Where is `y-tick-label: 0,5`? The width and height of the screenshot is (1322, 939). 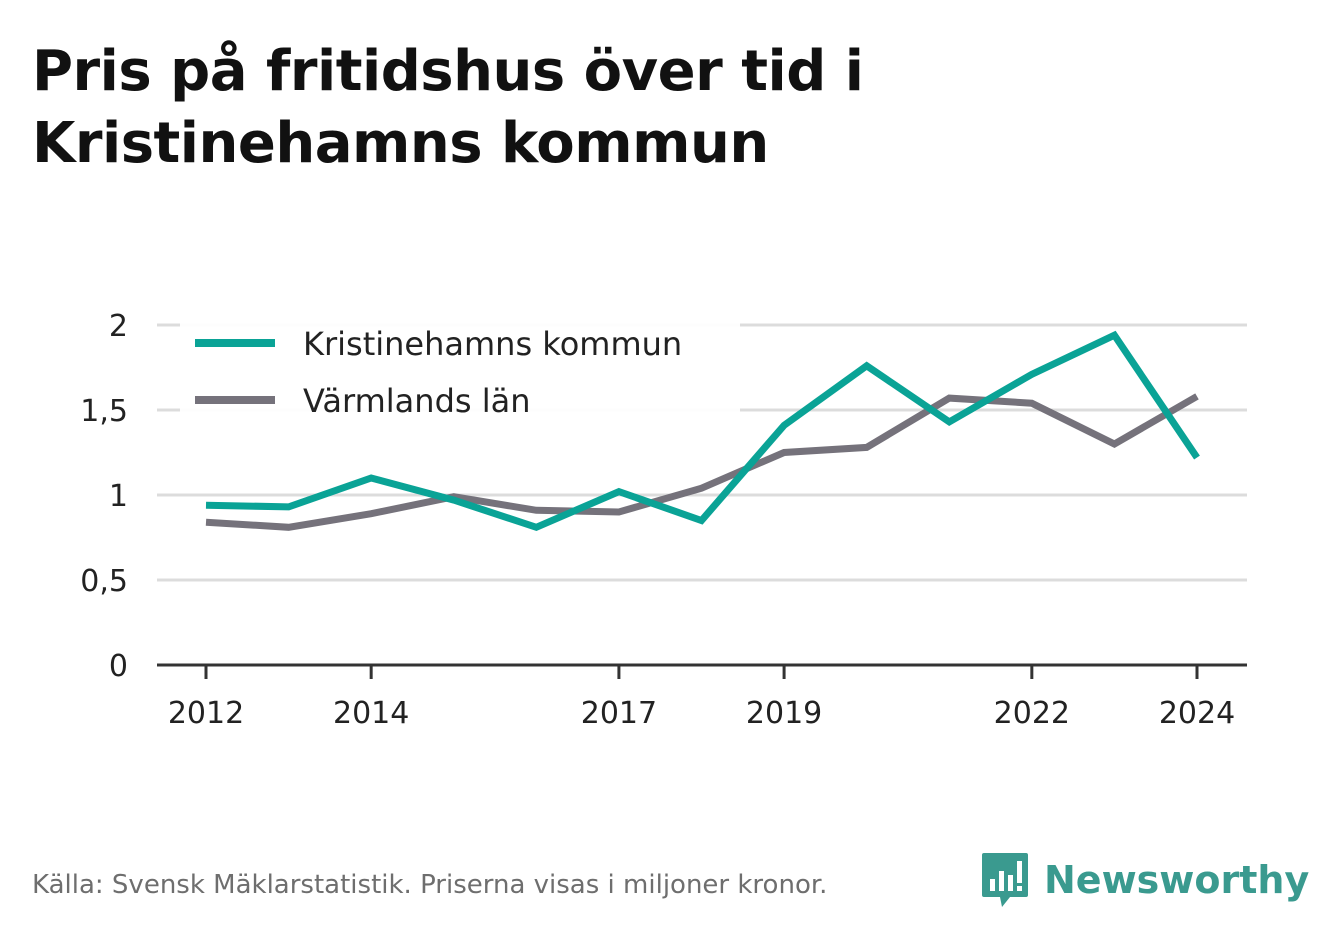
y-tick-label: 0,5 is located at coordinates (104, 581).